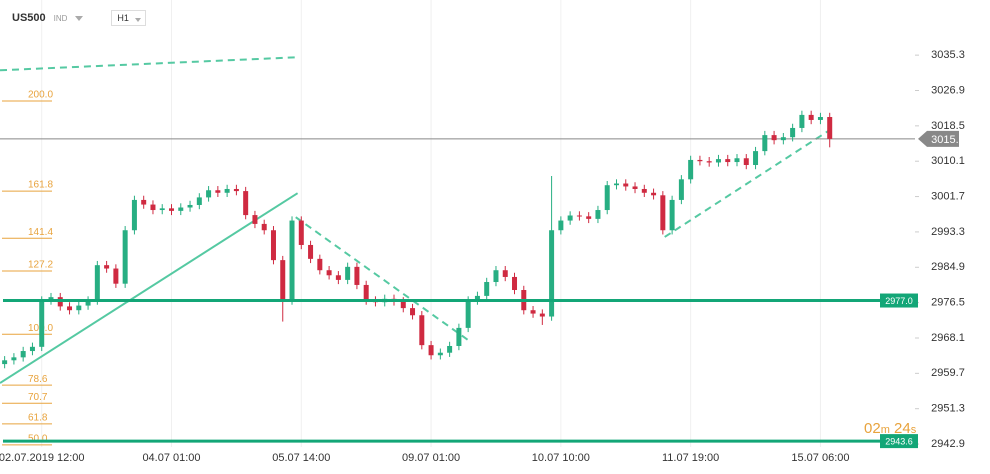  Describe the element at coordinates (60, 18) in the screenshot. I see `market: IND` at that location.